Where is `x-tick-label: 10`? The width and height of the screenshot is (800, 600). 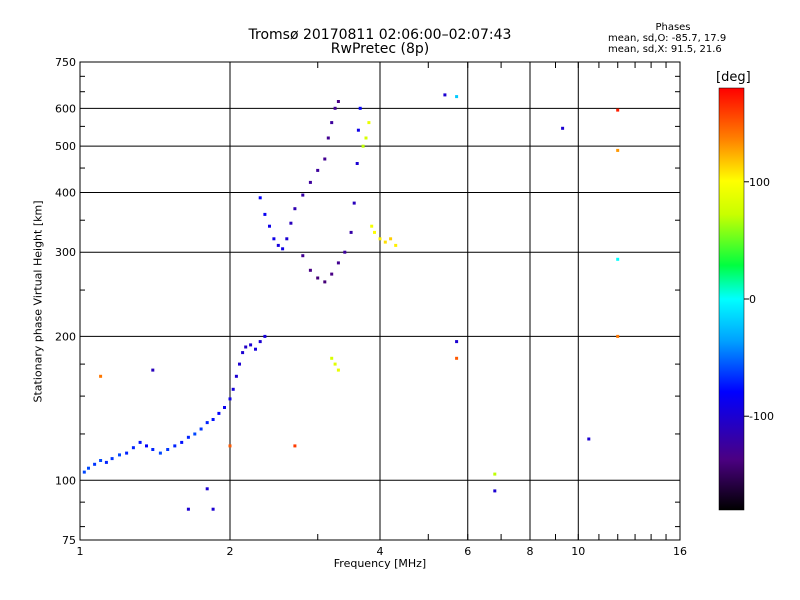 x-tick-label: 10 is located at coordinates (578, 551).